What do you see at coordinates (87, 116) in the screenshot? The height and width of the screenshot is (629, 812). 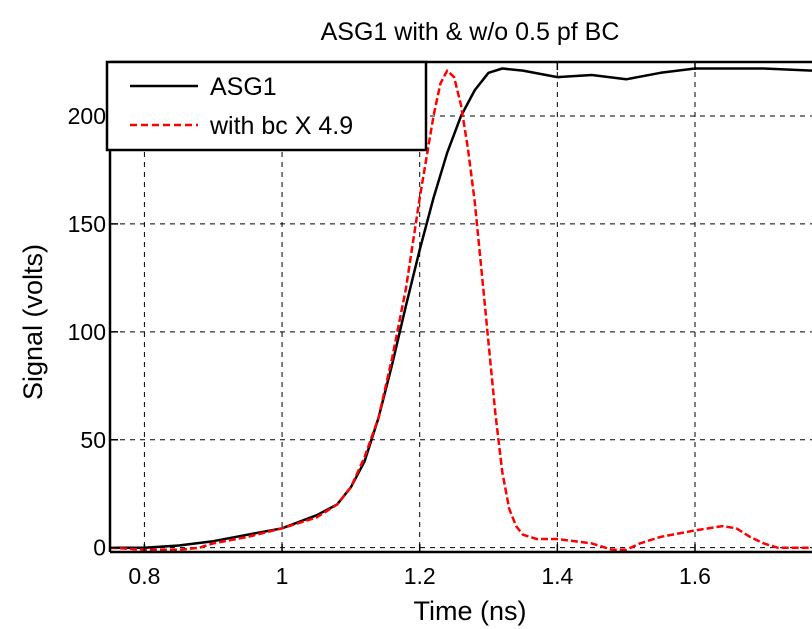 I see `y-tick-label: 200` at bounding box center [87, 116].